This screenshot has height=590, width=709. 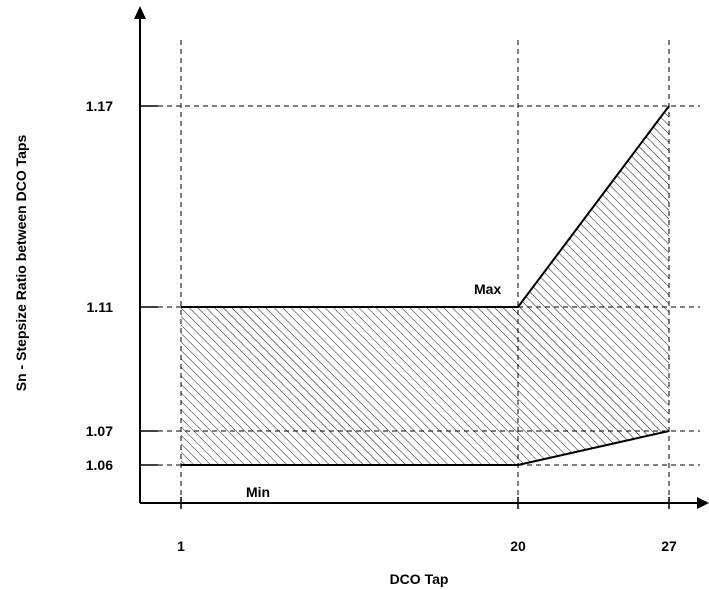 I want to click on x-tick-label-20: 20, so click(x=518, y=546).